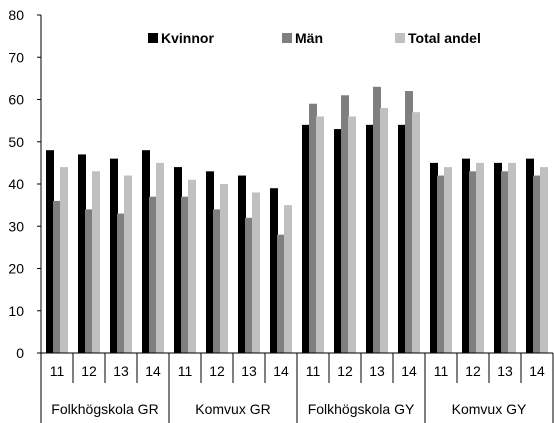 The width and height of the screenshot is (554, 423). What do you see at coordinates (104, 409) in the screenshot?
I see `x-group-label: Folkhögskola GR` at bounding box center [104, 409].